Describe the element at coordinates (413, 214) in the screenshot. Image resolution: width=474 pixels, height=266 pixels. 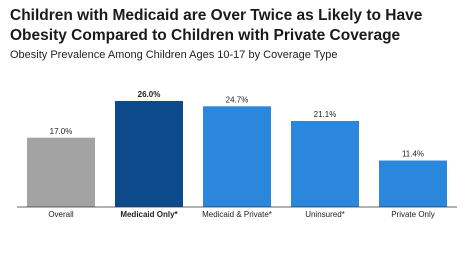
I see `x-tick-label: Private Only` at that location.